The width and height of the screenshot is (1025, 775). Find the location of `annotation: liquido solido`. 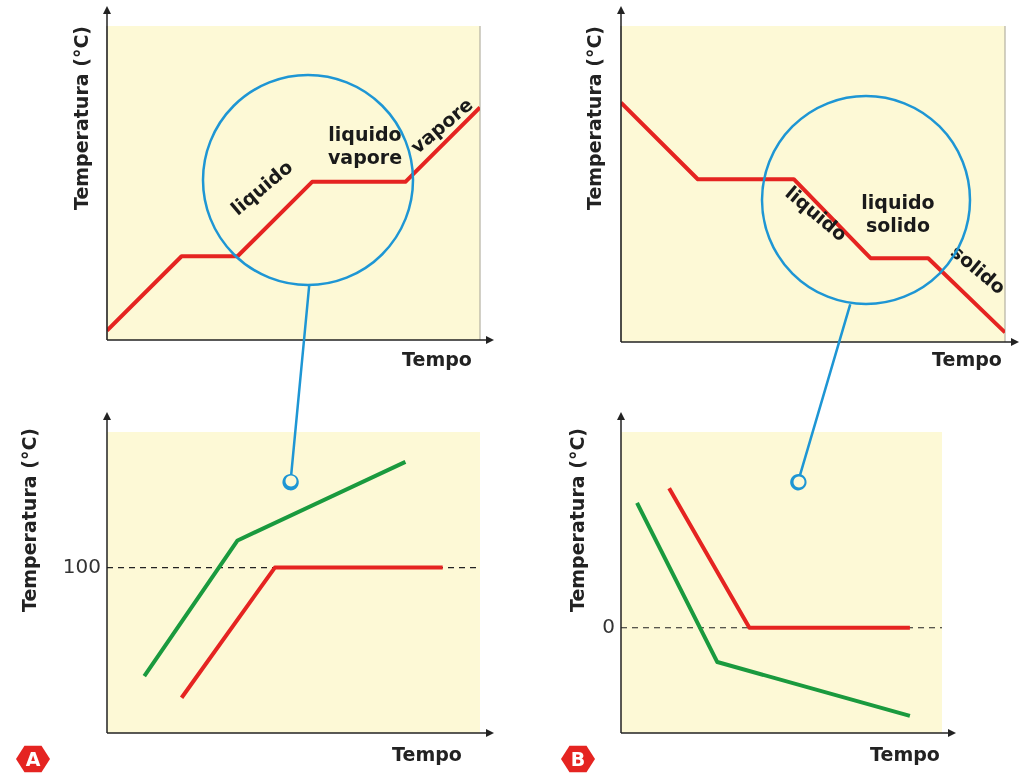

annotation: liquido solido is located at coordinates (898, 213).